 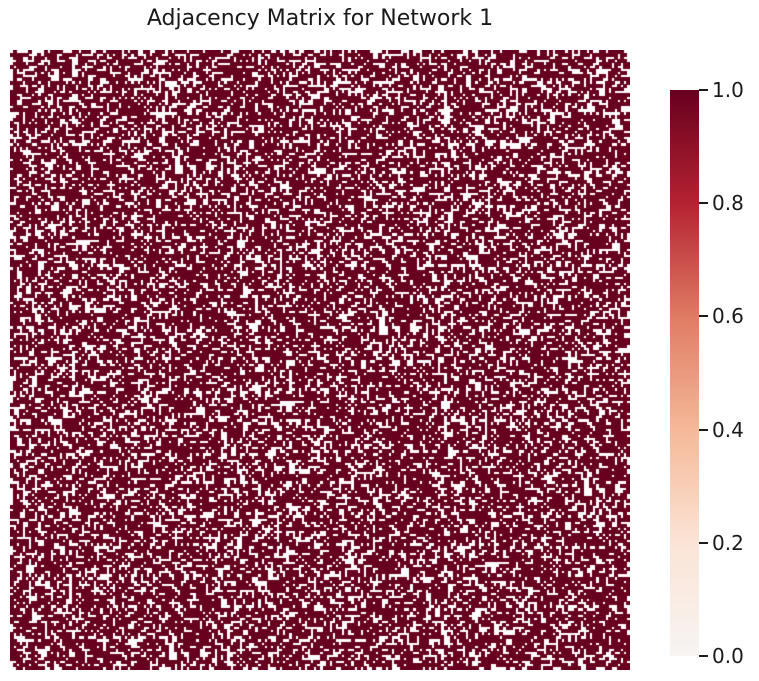 What do you see at coordinates (728, 429) in the screenshot?
I see `colorbar-tick-label: 0.4` at bounding box center [728, 429].